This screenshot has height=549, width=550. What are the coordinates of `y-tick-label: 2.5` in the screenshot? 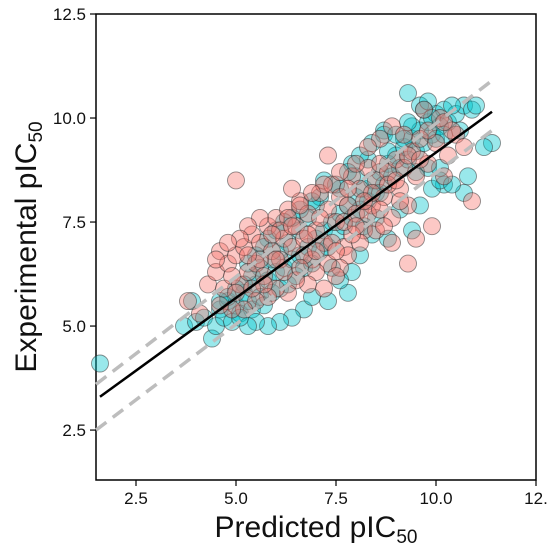 It's located at (74, 430).